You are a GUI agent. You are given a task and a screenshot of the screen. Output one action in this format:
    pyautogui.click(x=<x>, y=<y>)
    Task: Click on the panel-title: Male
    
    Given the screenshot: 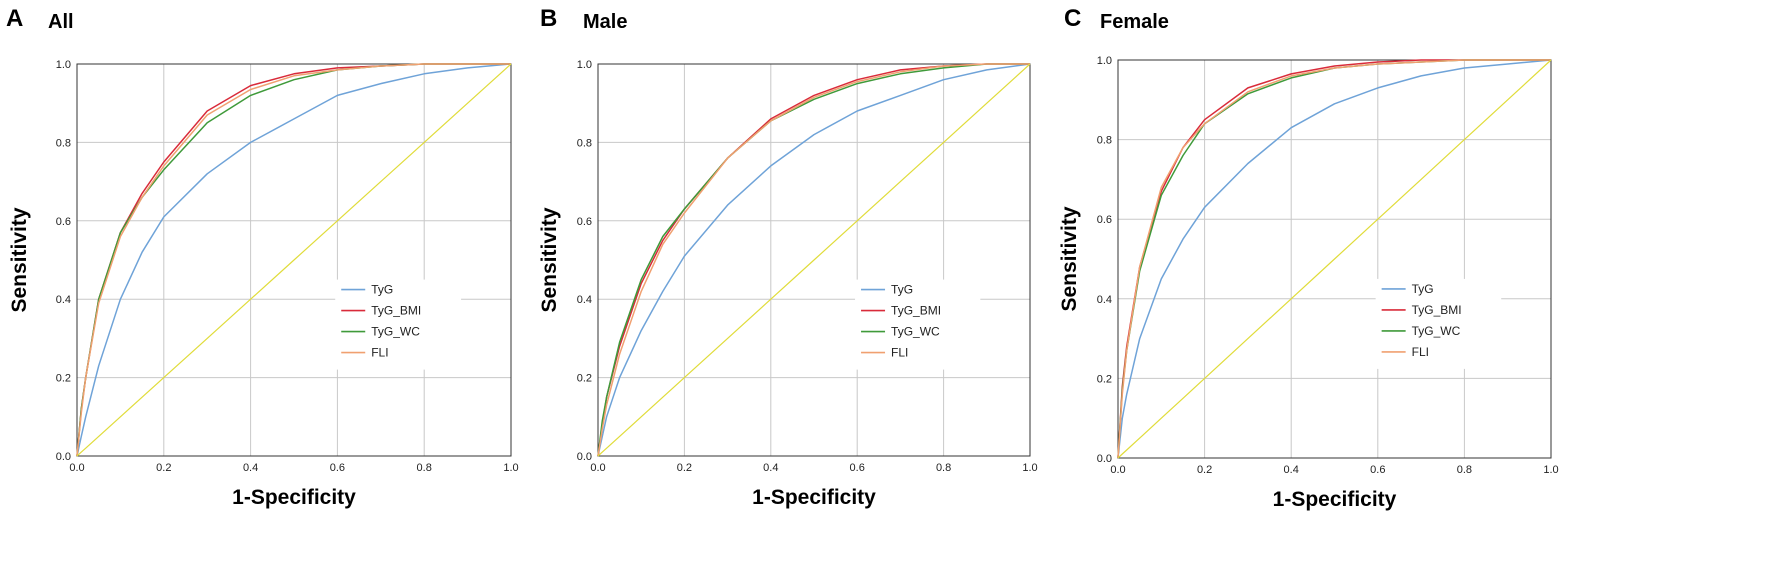 What is the action you would take?
    pyautogui.click(x=605, y=22)
    